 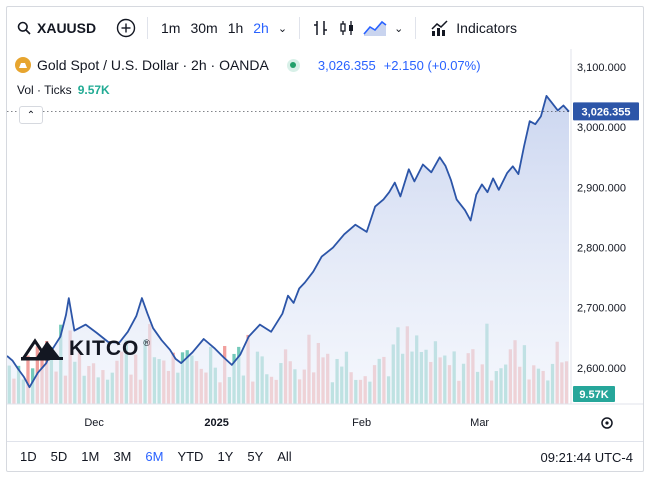 I want to click on symbol-search: XAUUSD, so click(x=65, y=28).